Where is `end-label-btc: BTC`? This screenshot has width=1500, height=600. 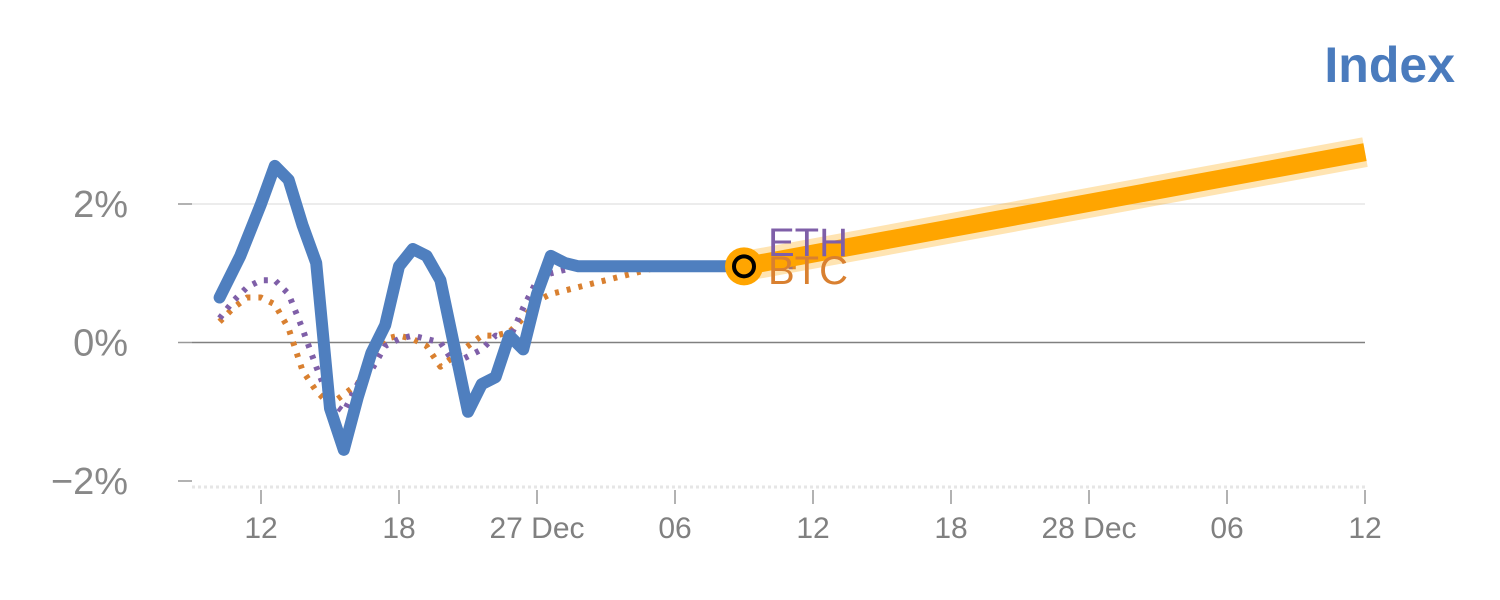
end-label-btc: BTC is located at coordinates (808, 271).